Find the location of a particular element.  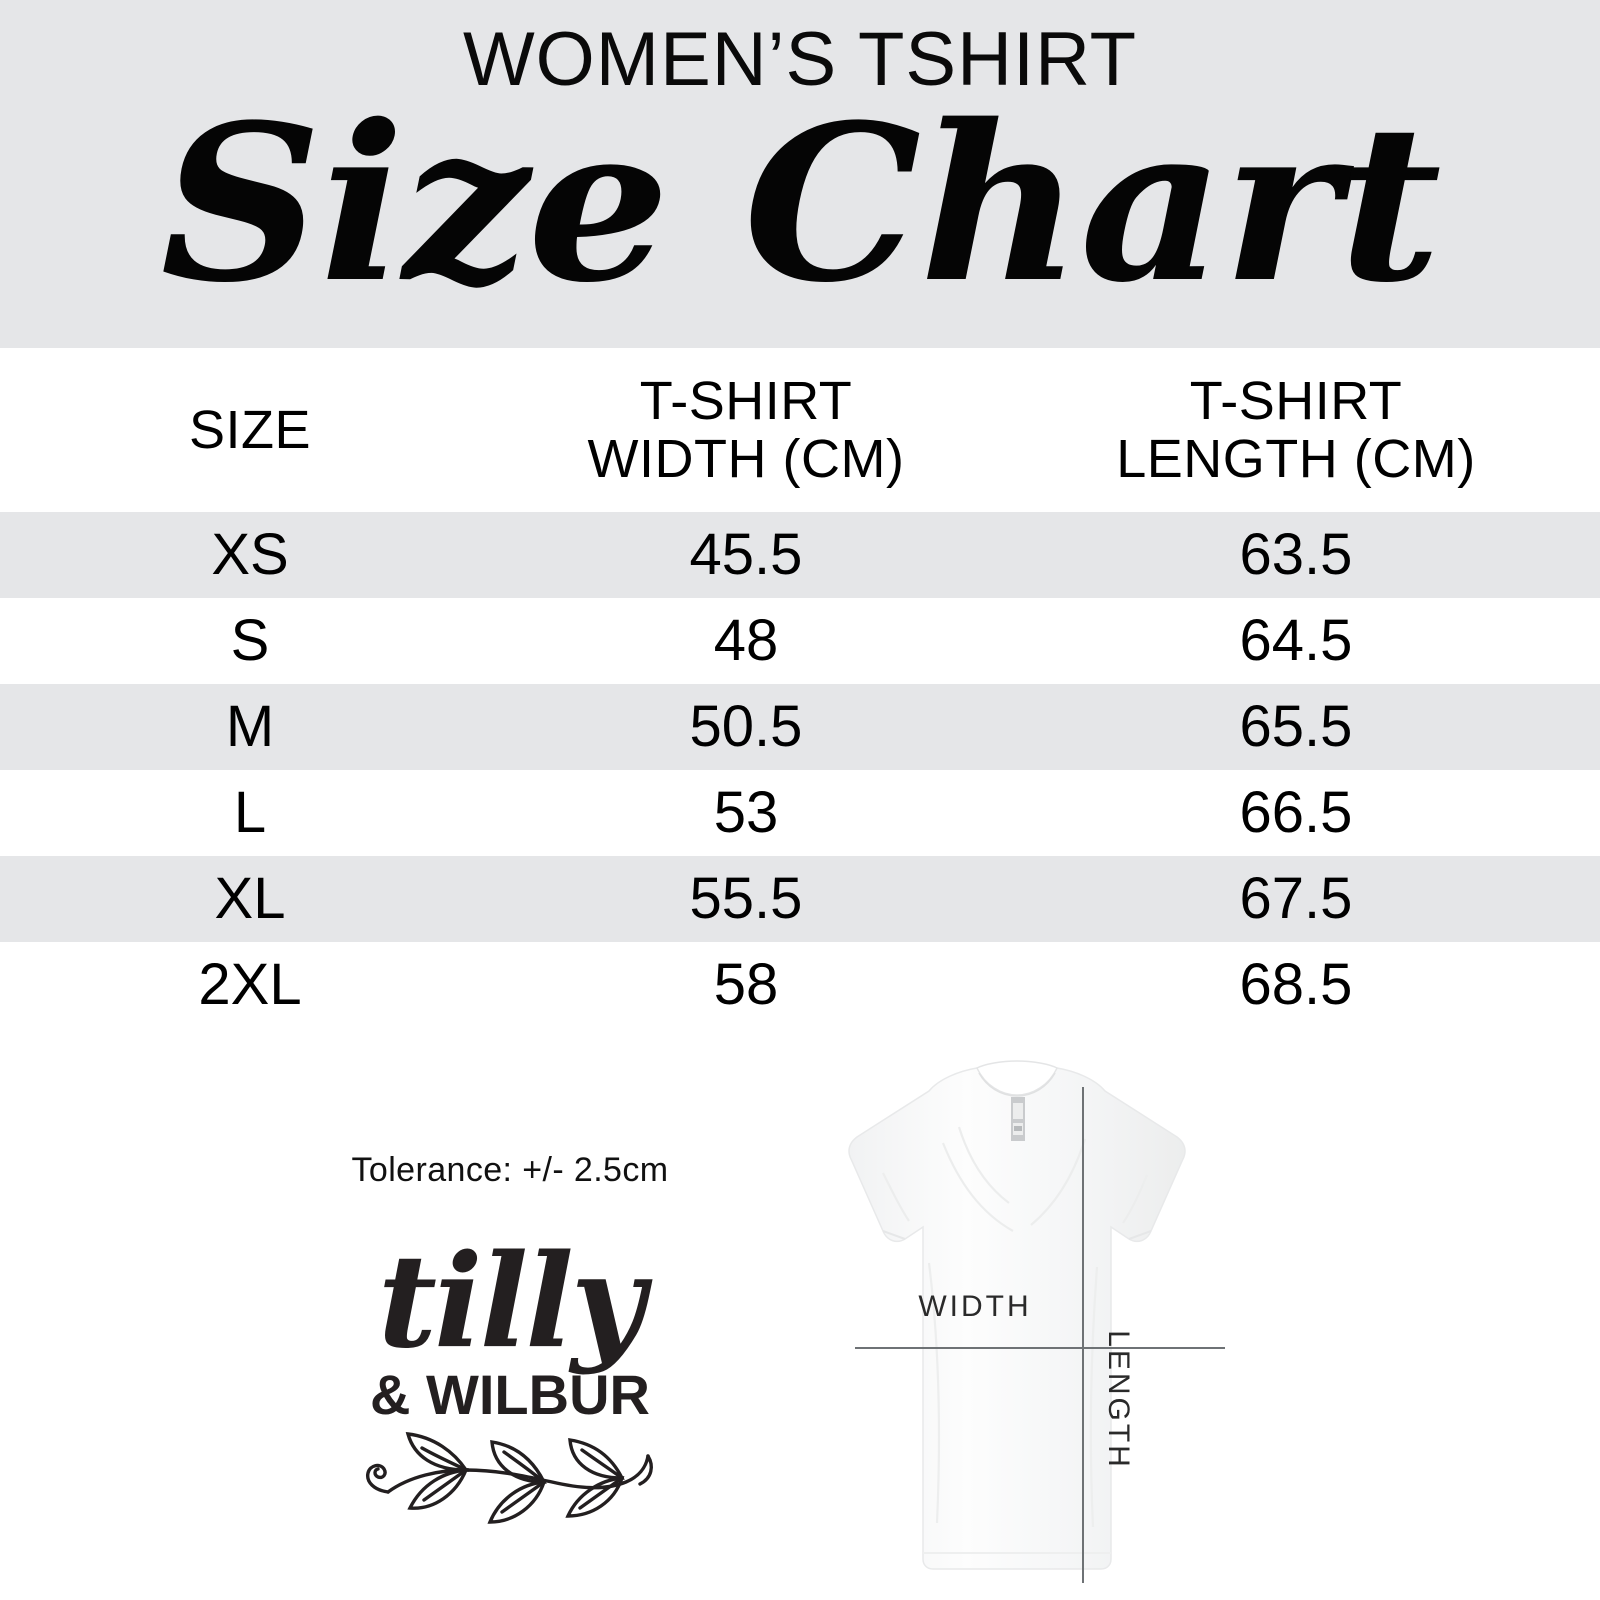

column-header-size-line1: SIZE is located at coordinates (250, 429).